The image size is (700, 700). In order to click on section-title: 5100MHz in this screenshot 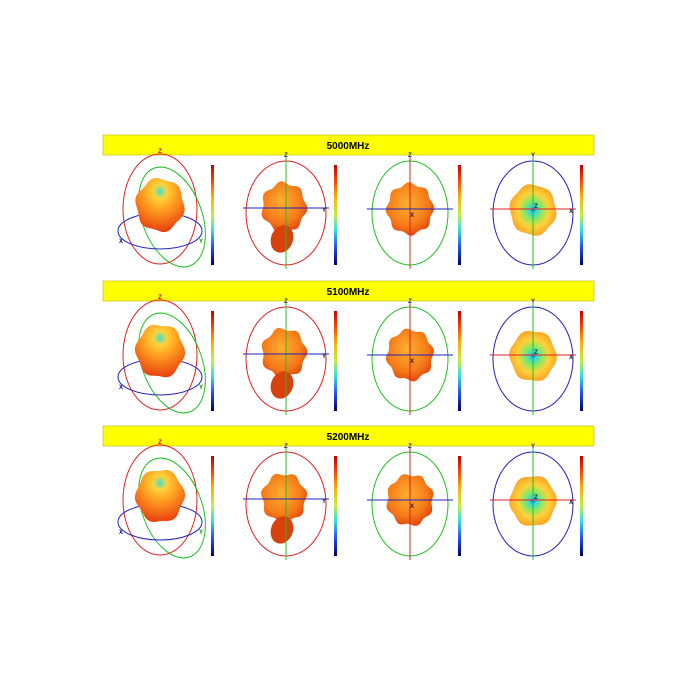, I will do `click(348, 292)`.